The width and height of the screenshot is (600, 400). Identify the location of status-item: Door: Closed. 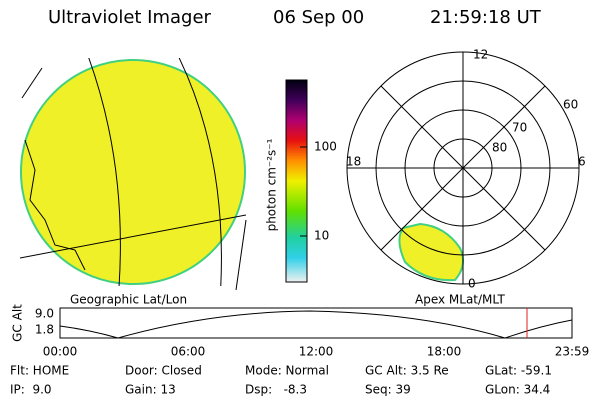
(163, 371).